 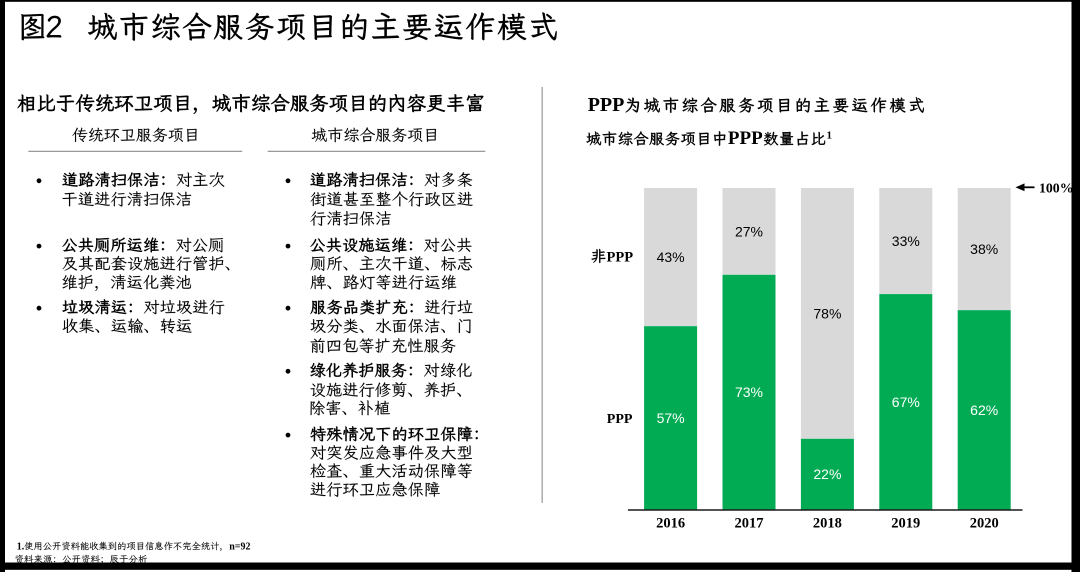 I want to click on svg-text: 78%, so click(x=827, y=313).